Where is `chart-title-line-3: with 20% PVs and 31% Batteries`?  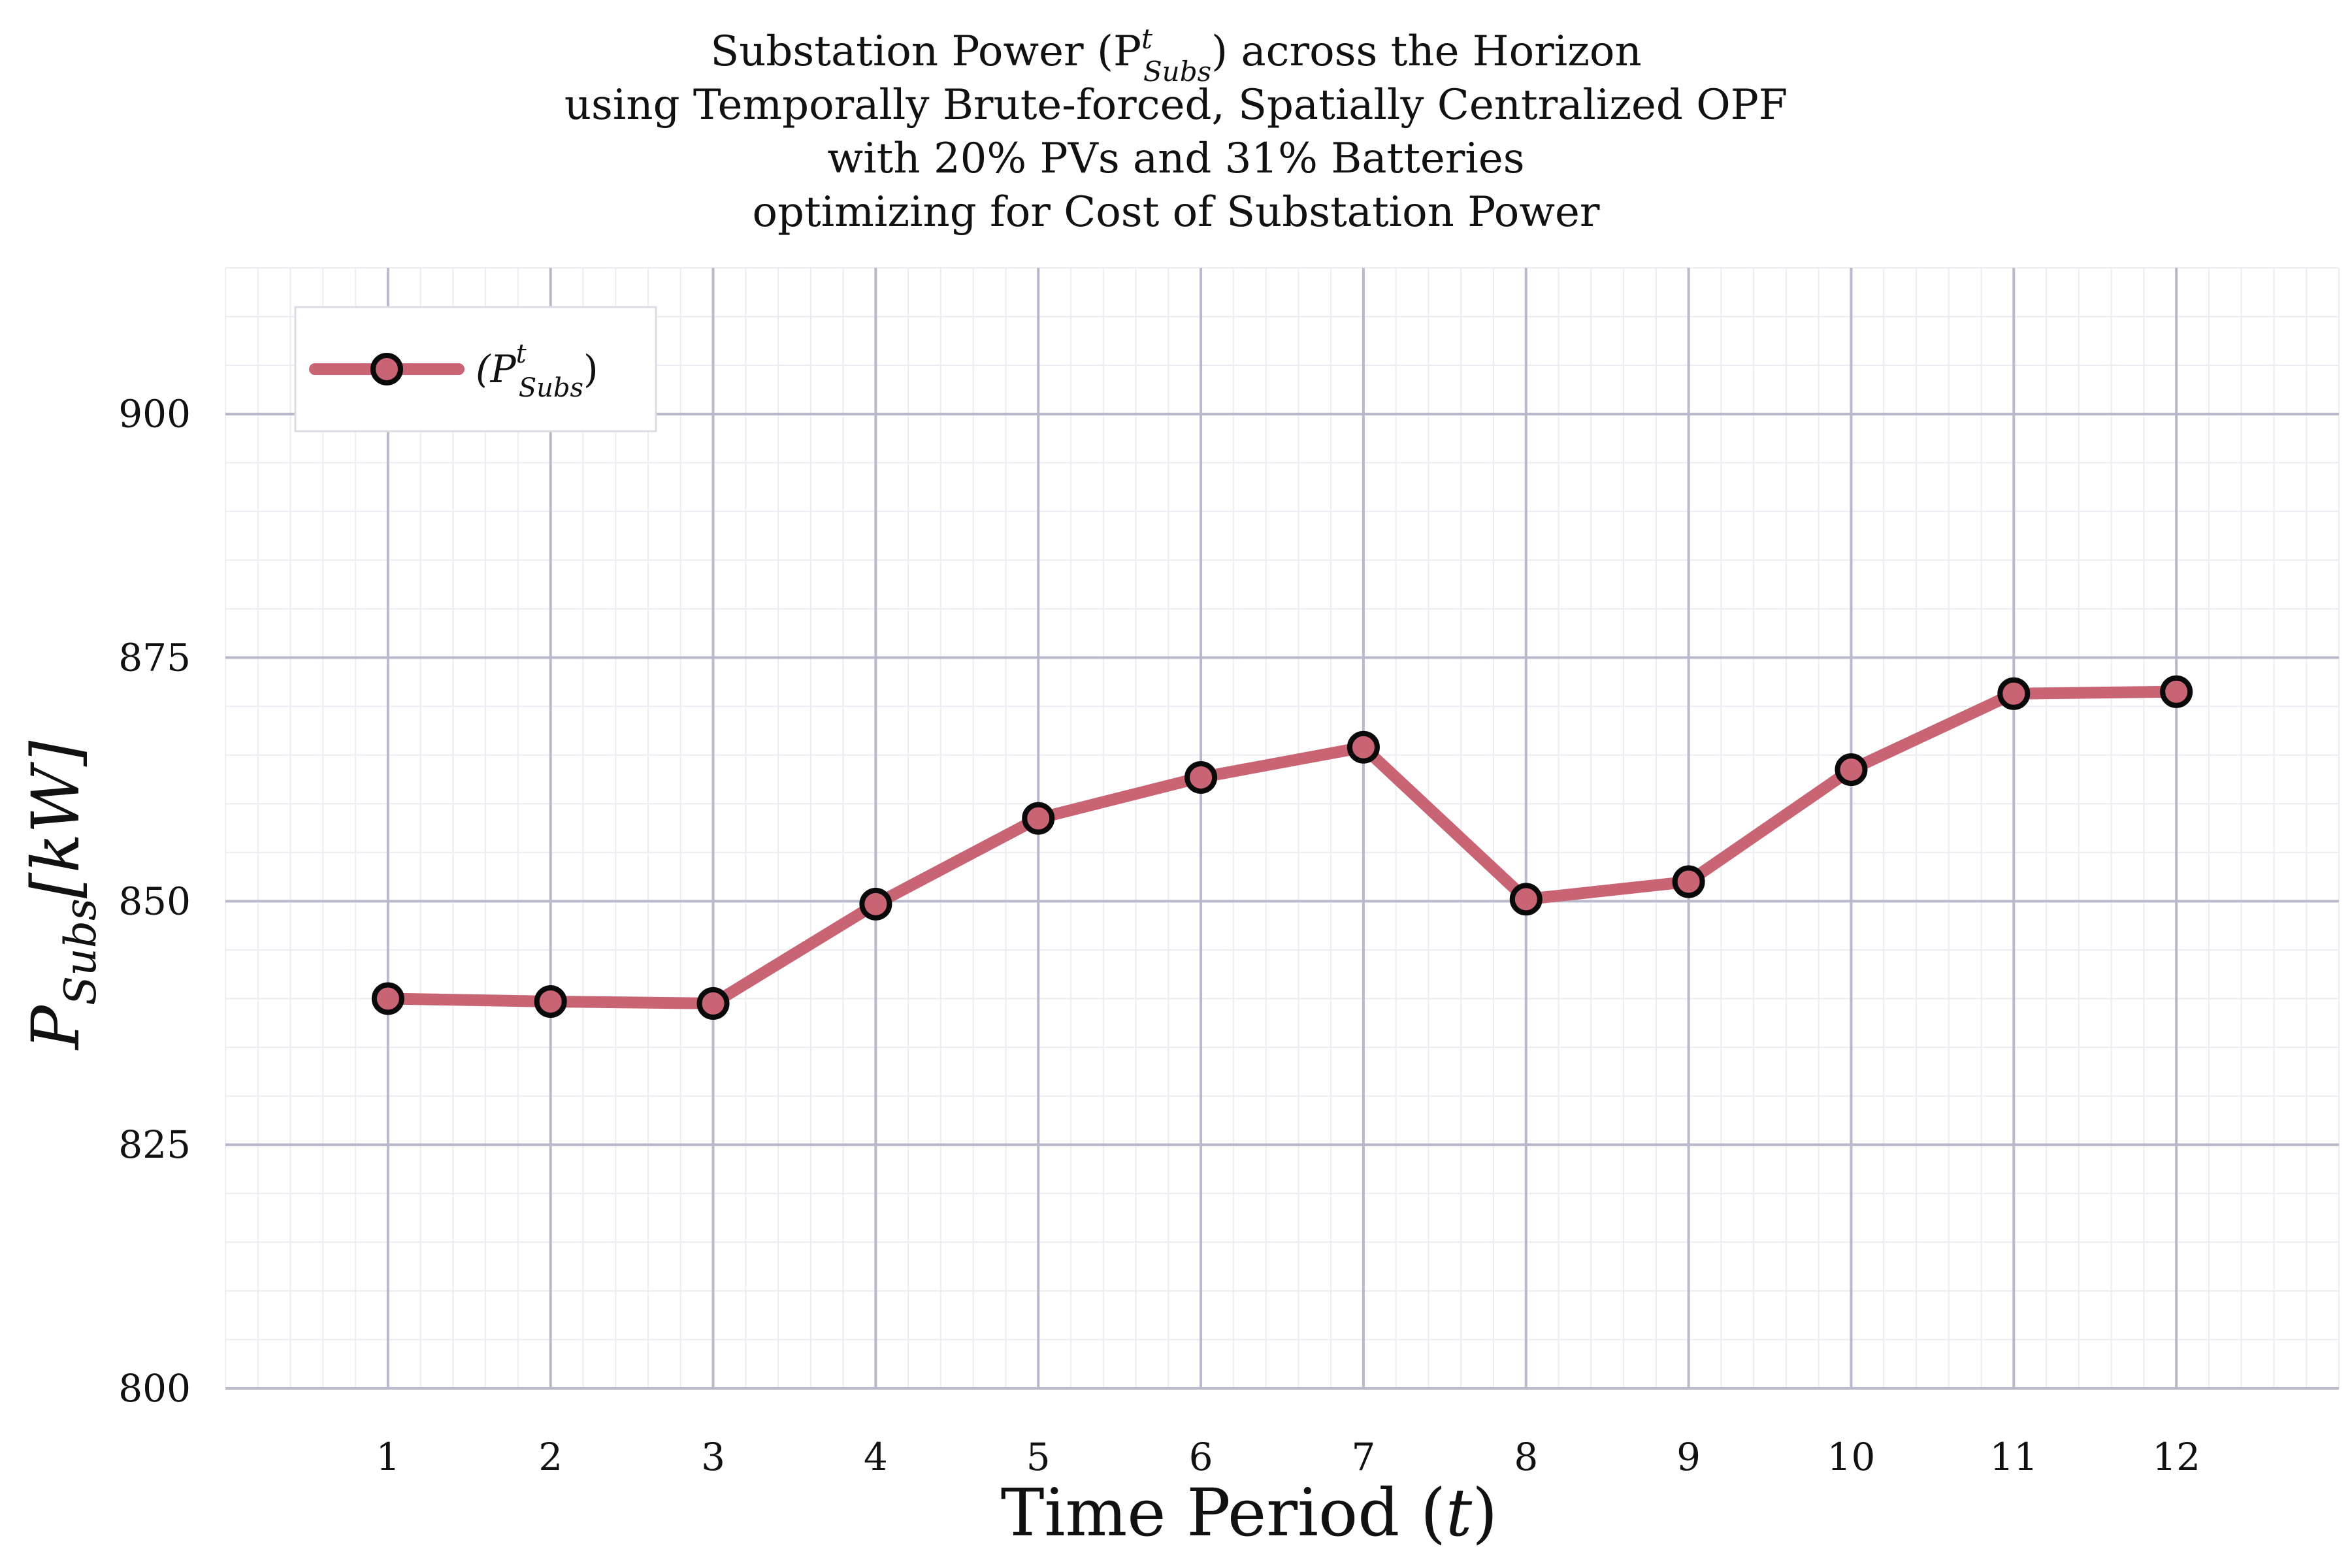
chart-title-line-3: with 20% PVs and 31% Batteries is located at coordinates (1175, 159).